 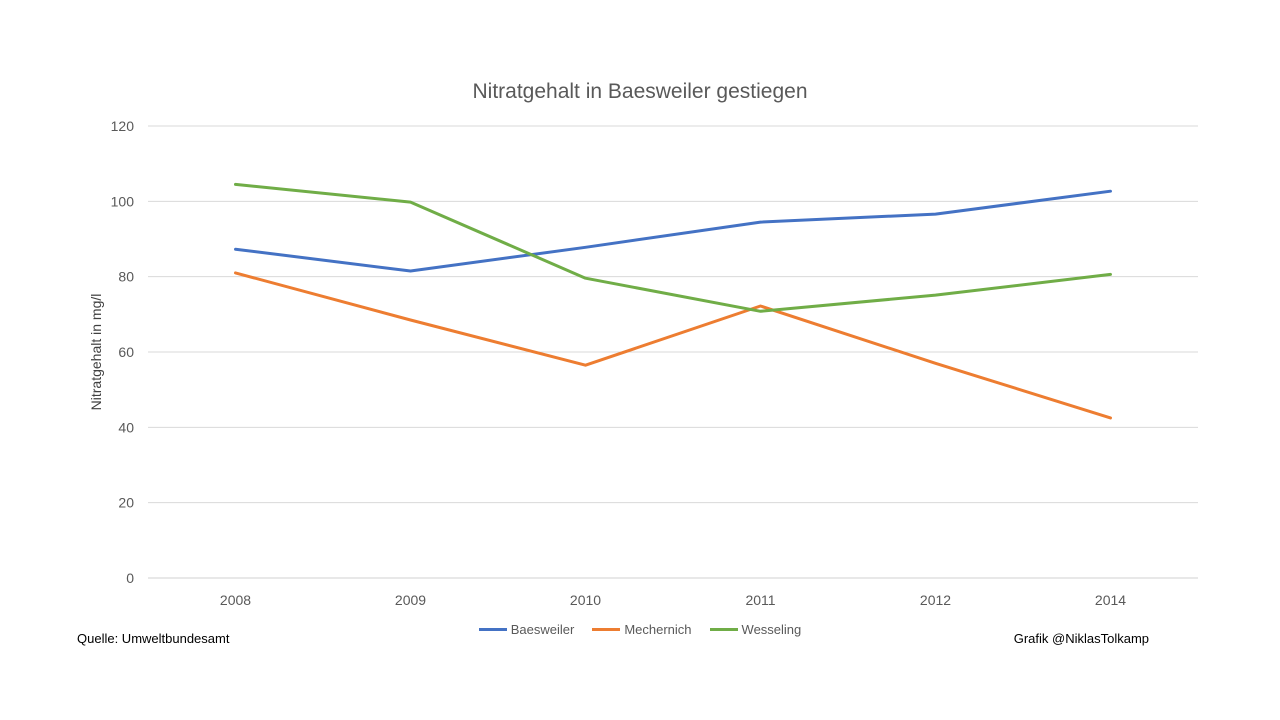 What do you see at coordinates (640, 91) in the screenshot?
I see `chart-title: Nitratgehalt in Baesweiler gestiegen` at bounding box center [640, 91].